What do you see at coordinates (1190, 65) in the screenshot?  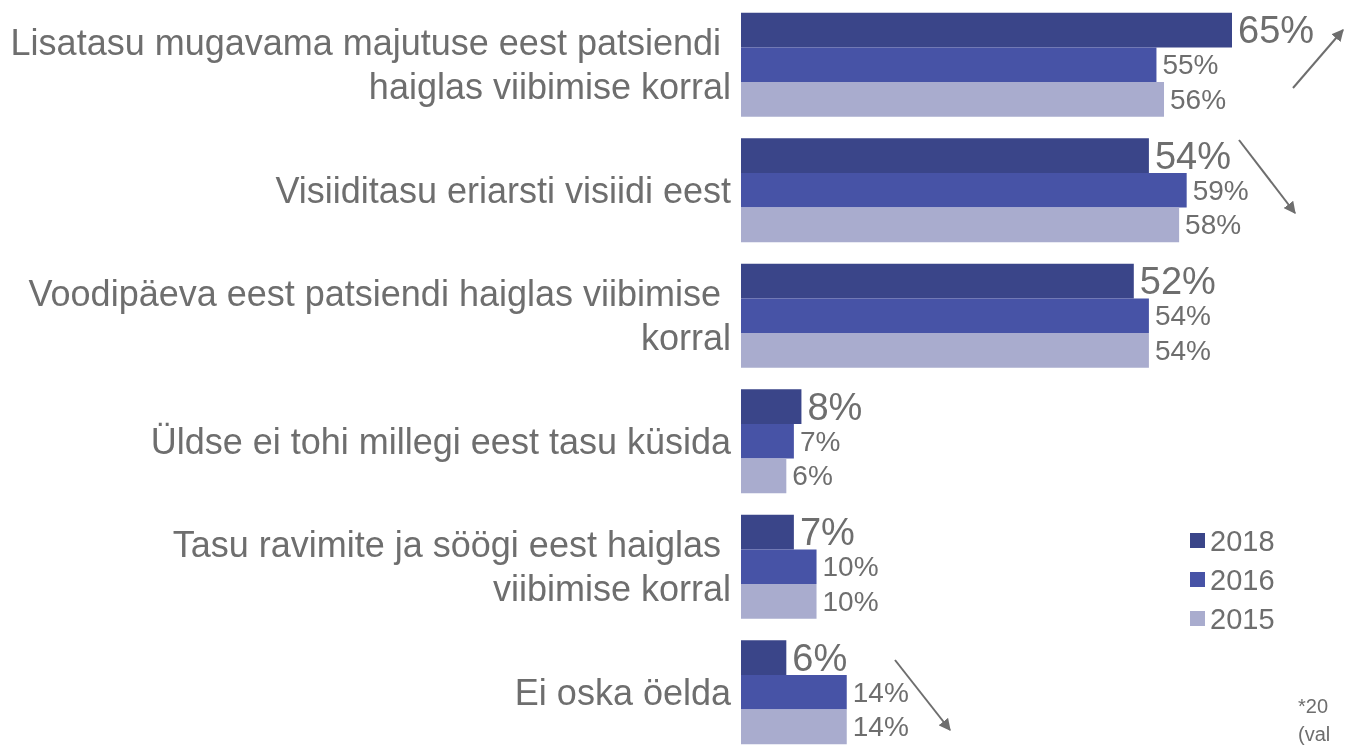 I see `data-label: 55%` at bounding box center [1190, 65].